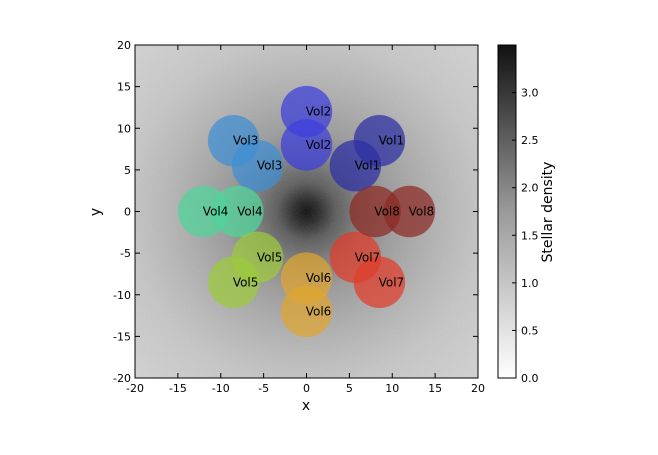 The height and width of the screenshot is (455, 658). I want to click on volume-vol7-circle, so click(379, 282).